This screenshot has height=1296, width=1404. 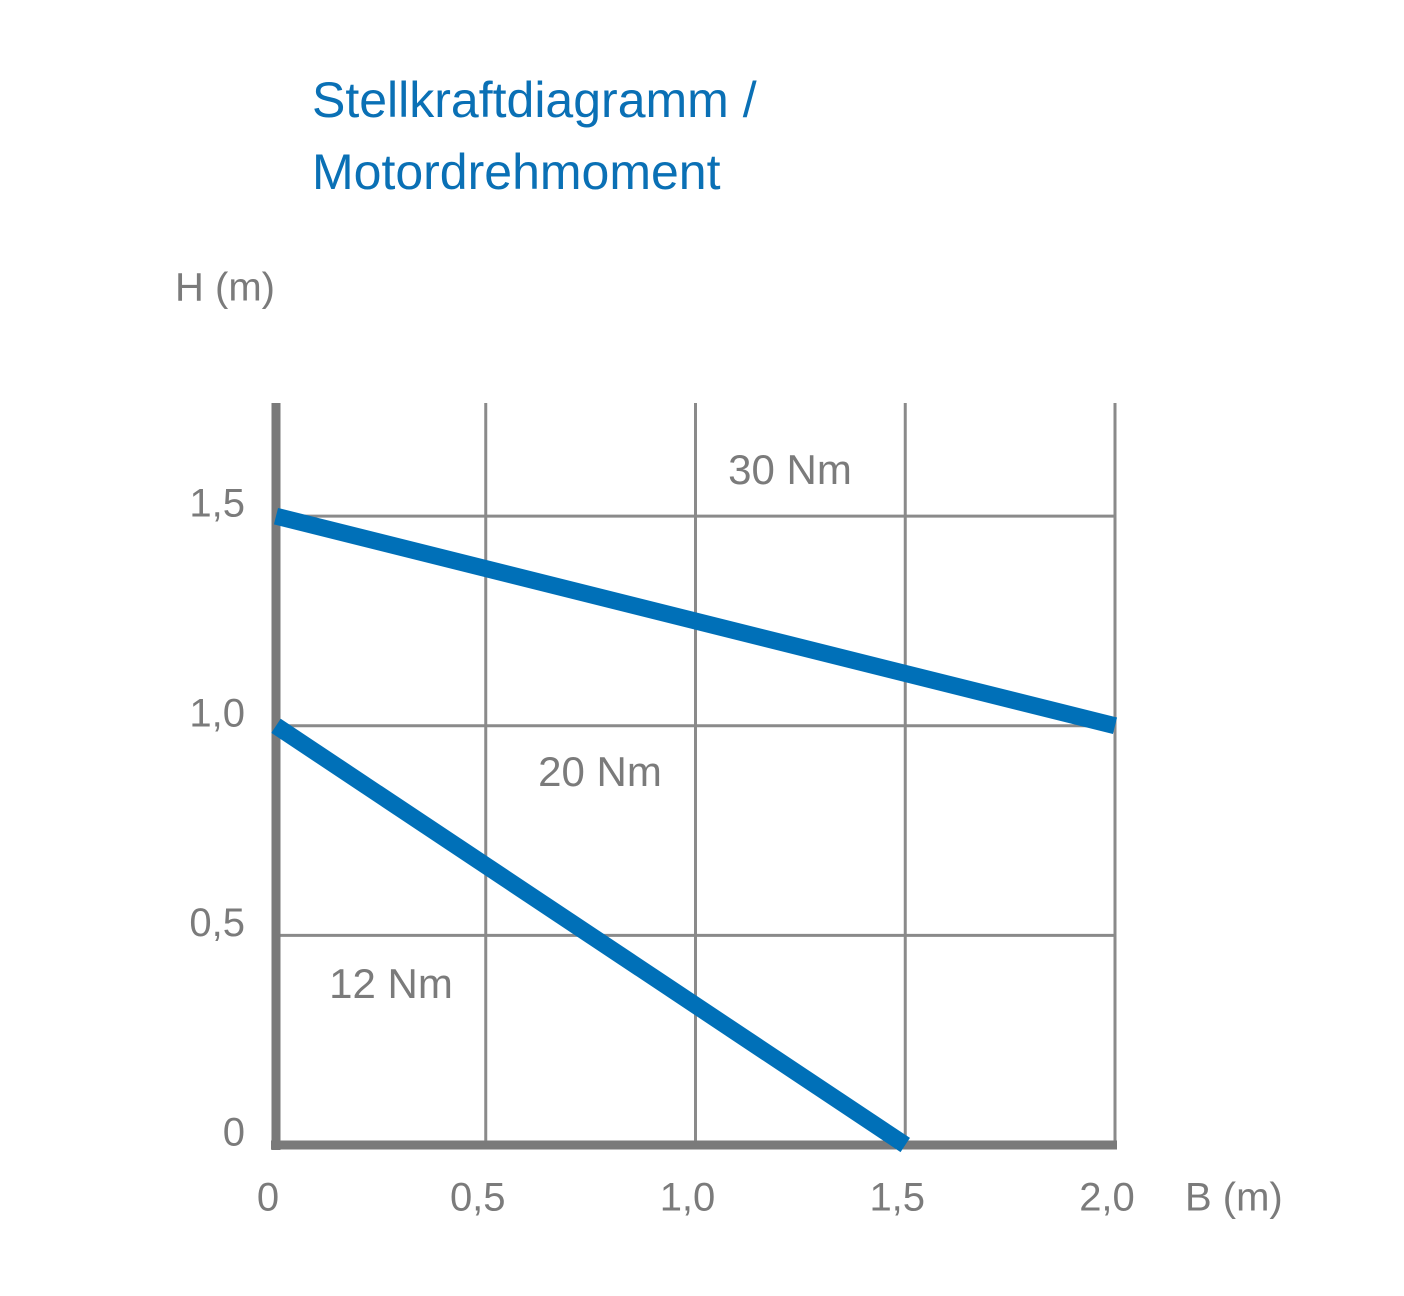 What do you see at coordinates (688, 1198) in the screenshot?
I see `x-tick-label: 1,0` at bounding box center [688, 1198].